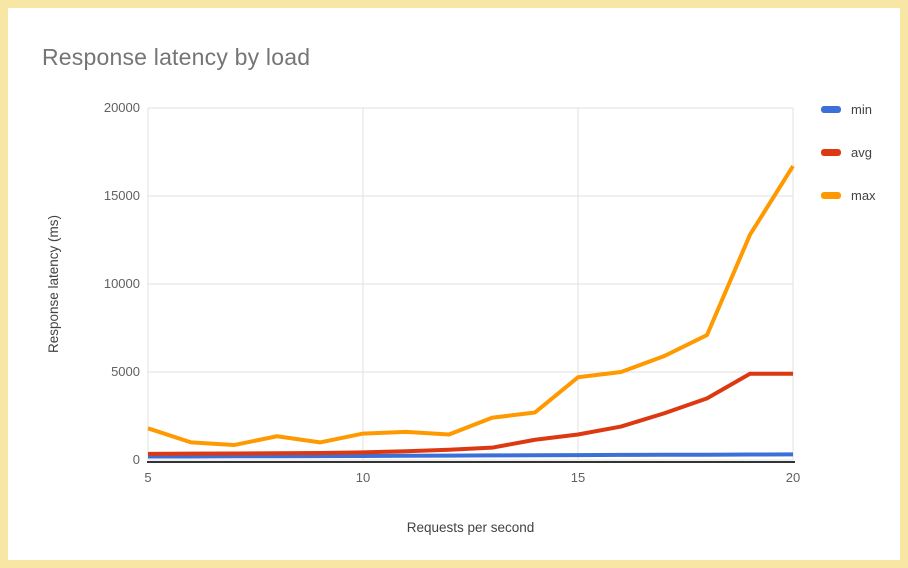  Describe the element at coordinates (793, 477) in the screenshot. I see `x-tick-label: 20` at that location.